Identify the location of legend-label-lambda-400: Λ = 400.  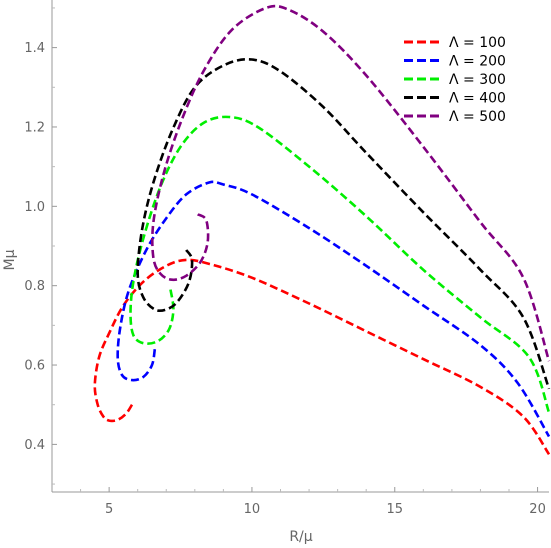
(477, 99).